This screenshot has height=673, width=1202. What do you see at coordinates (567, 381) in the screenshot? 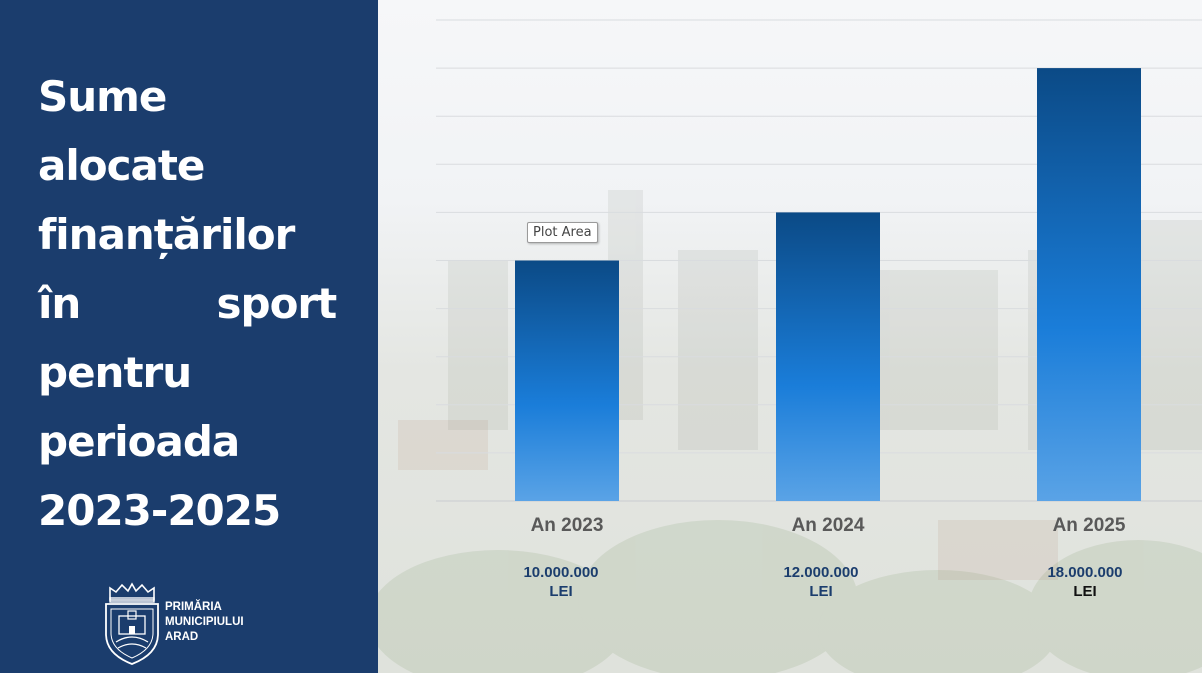
I see `bar-an-2023` at bounding box center [567, 381].